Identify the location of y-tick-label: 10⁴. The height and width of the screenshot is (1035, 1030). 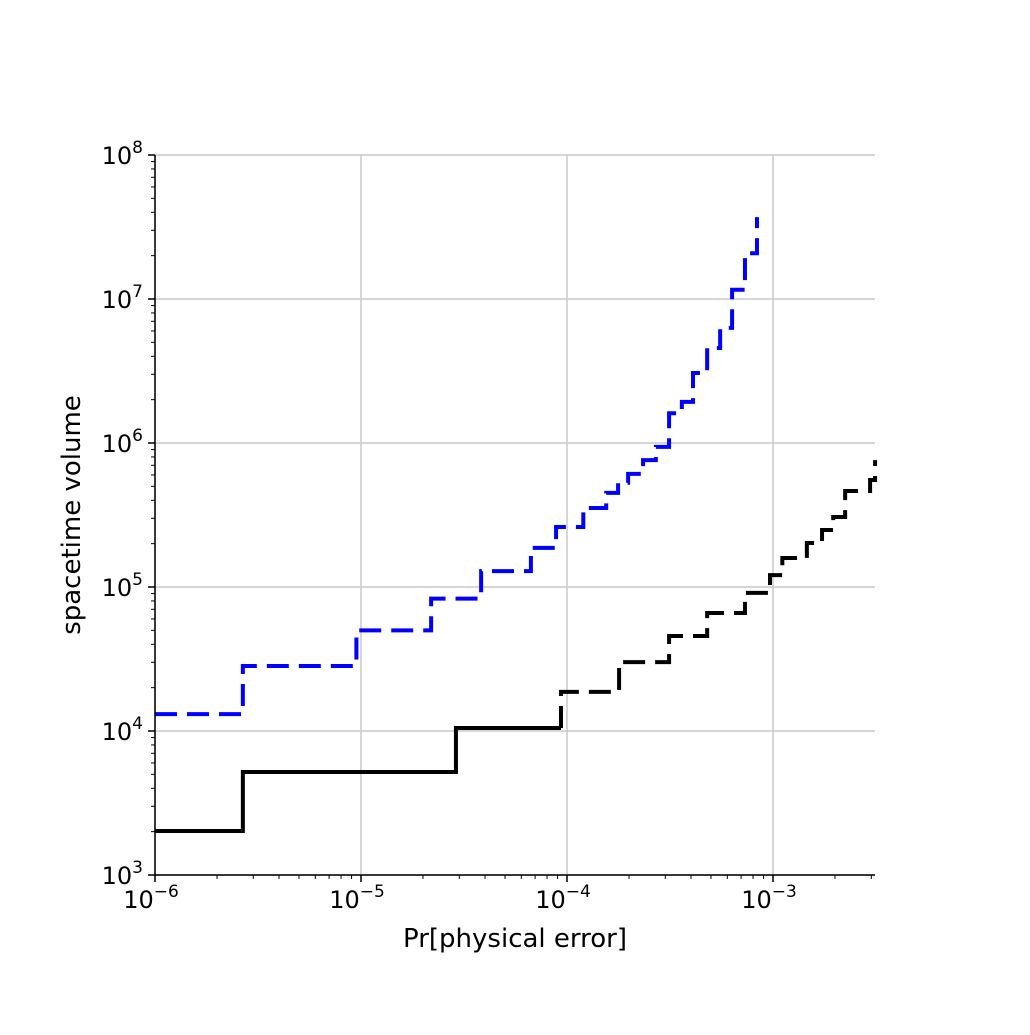
(122, 730).